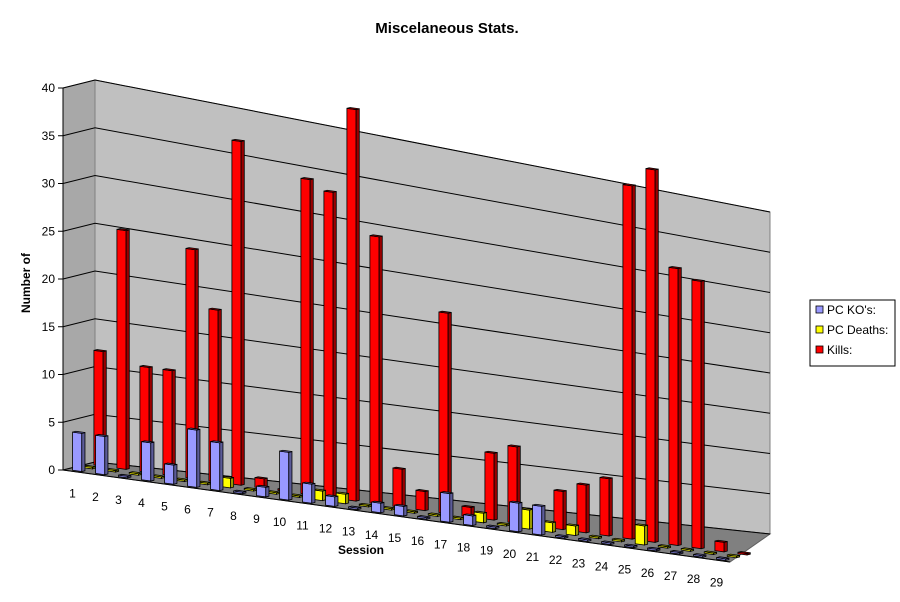 Image resolution: width=900 pixels, height=602 pixels. Describe the element at coordinates (49, 136) in the screenshot. I see `y-tick-label: 35` at that location.